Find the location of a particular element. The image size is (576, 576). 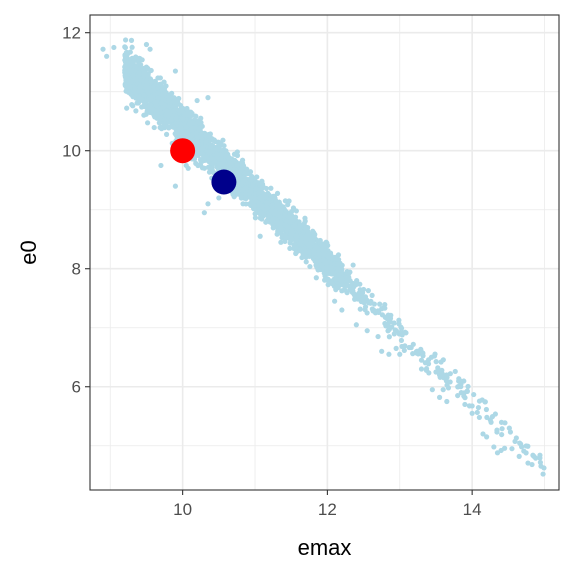

x-axis-ticks: 10 12 14 is located at coordinates (327, 504).